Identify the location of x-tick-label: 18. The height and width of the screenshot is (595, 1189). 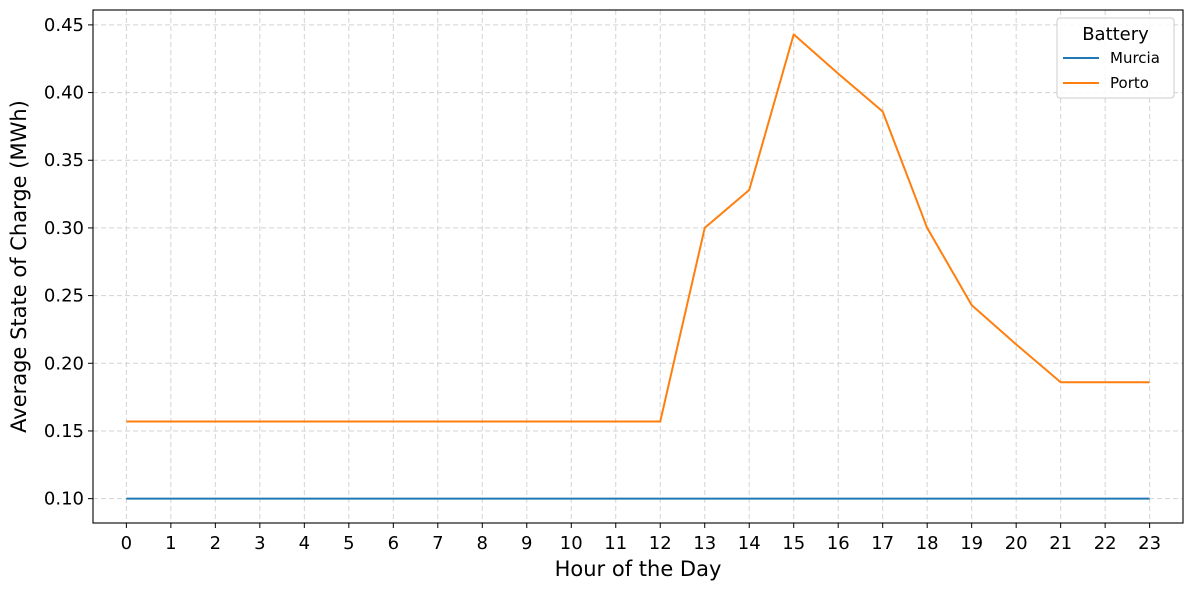
(927, 543).